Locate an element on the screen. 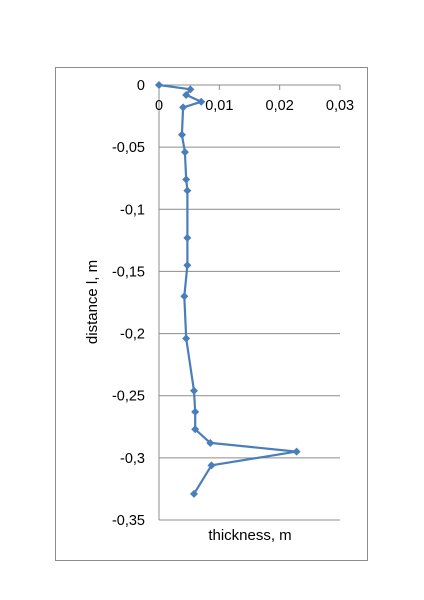 The width and height of the screenshot is (424, 600). y-tick-label: -0,05 is located at coordinates (128, 148).